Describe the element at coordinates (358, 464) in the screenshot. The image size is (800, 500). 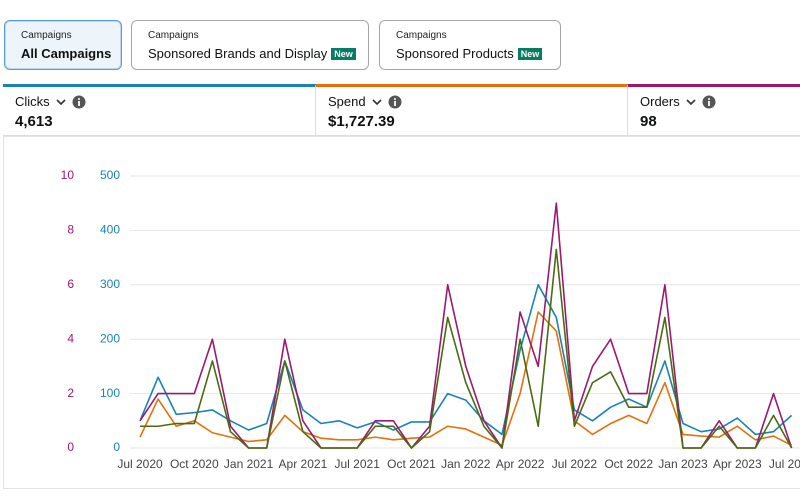
I see `x-tick-label: Jul 2021` at that location.